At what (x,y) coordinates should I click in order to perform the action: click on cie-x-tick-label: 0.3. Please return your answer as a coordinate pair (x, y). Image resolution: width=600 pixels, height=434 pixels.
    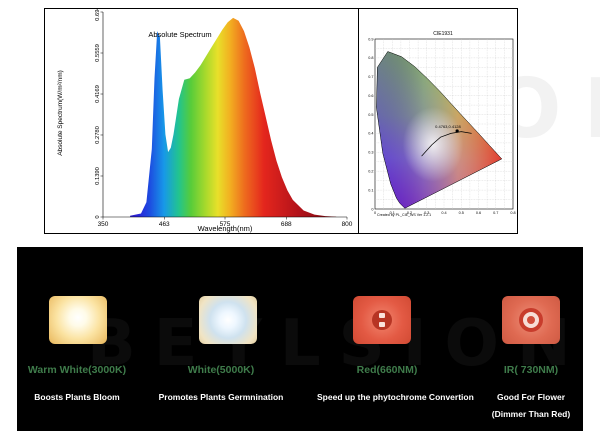
    Looking at the image, I should click on (426, 213).